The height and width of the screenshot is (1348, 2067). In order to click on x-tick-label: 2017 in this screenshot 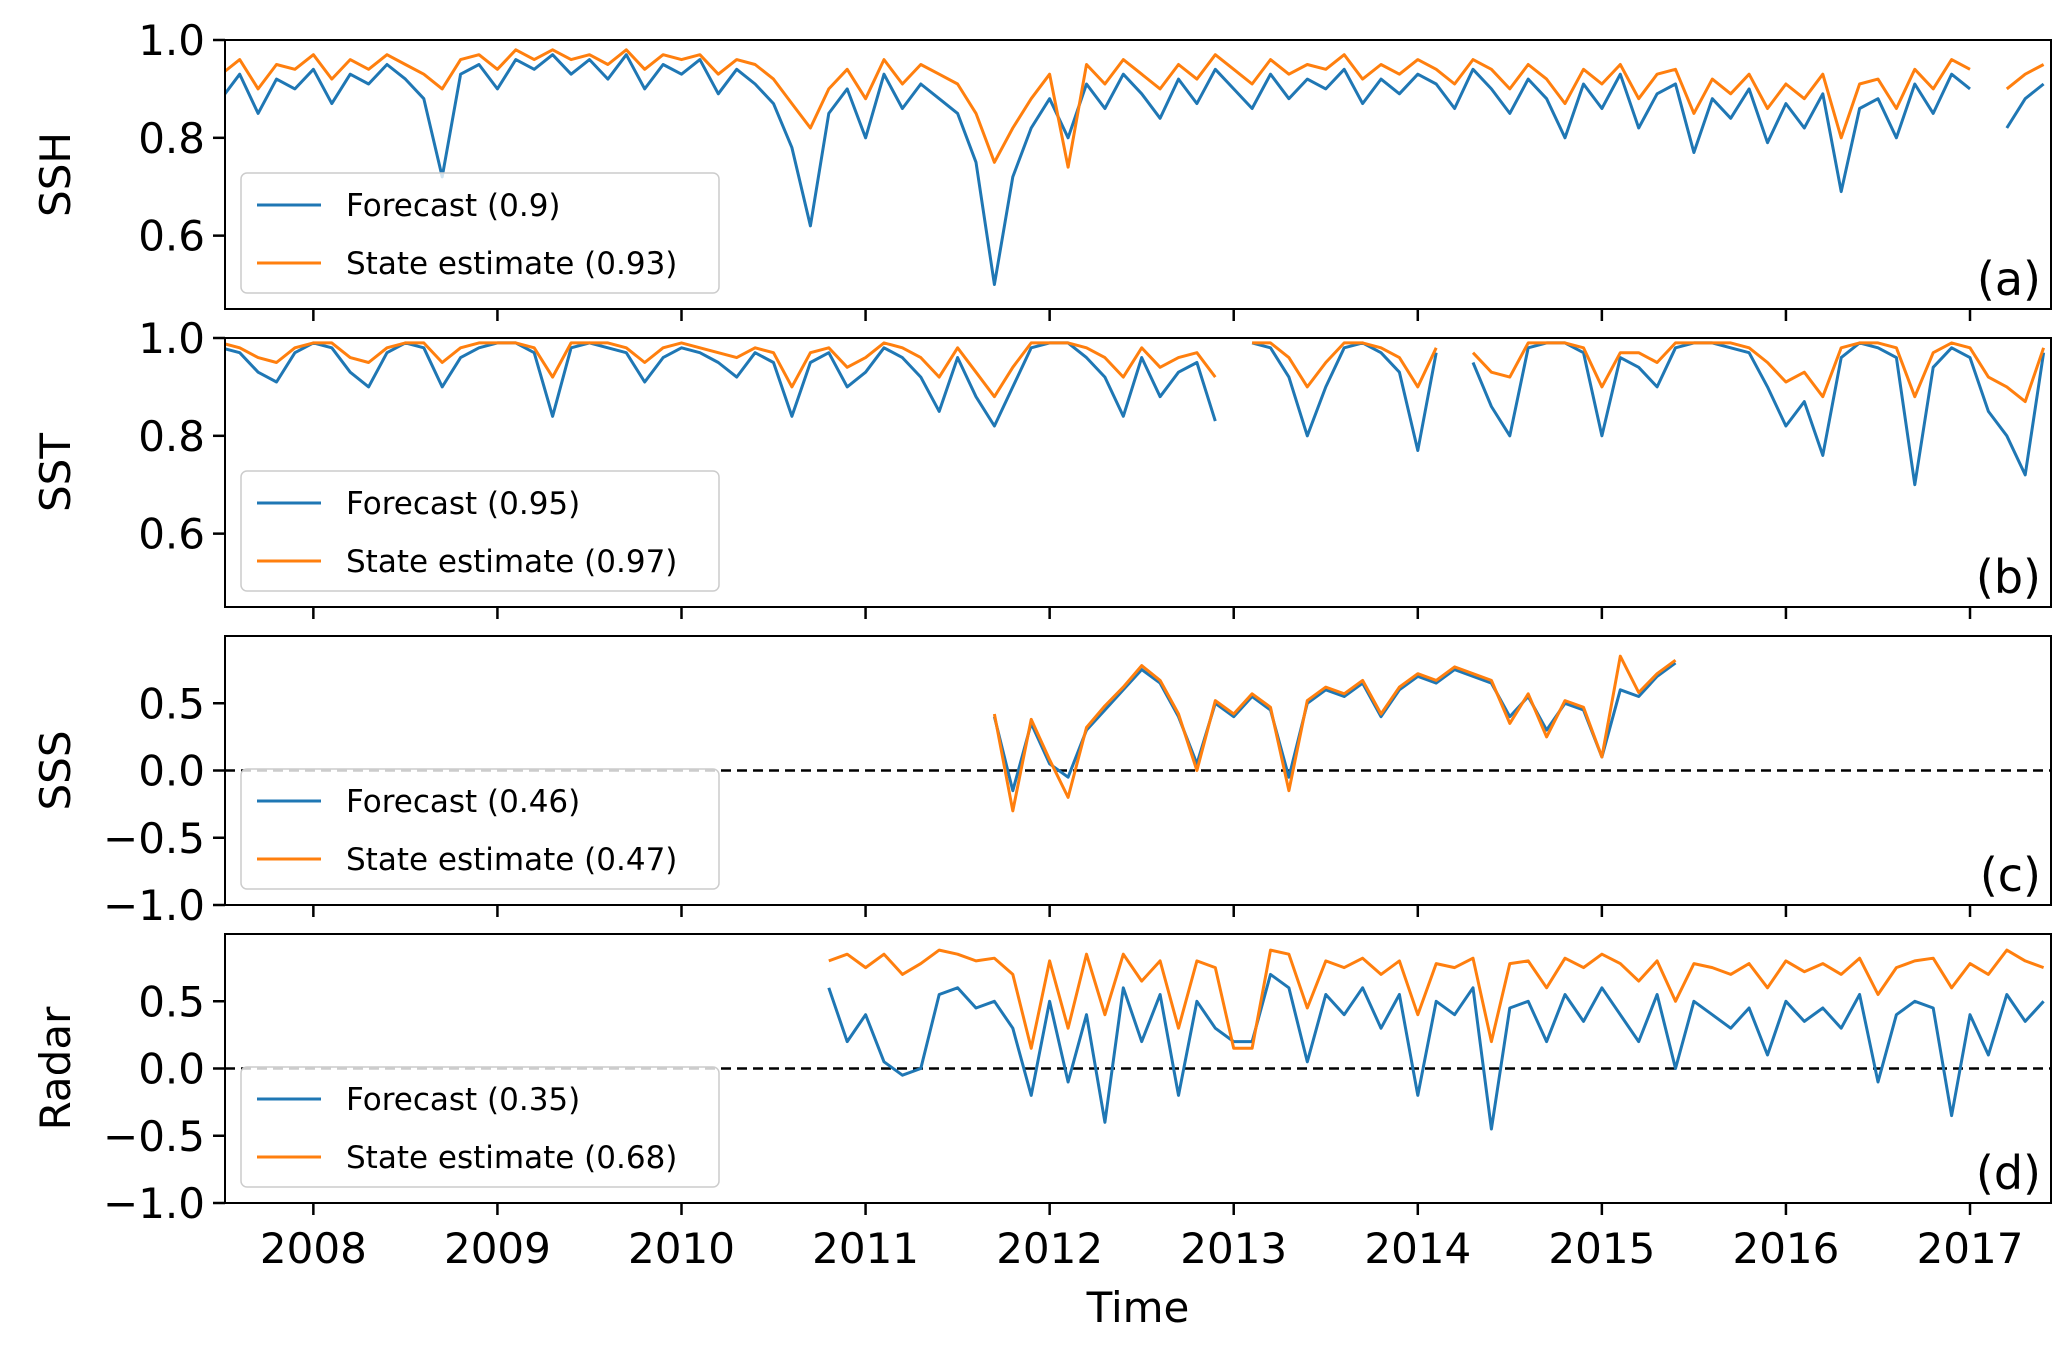, I will do `click(1970, 1248)`.